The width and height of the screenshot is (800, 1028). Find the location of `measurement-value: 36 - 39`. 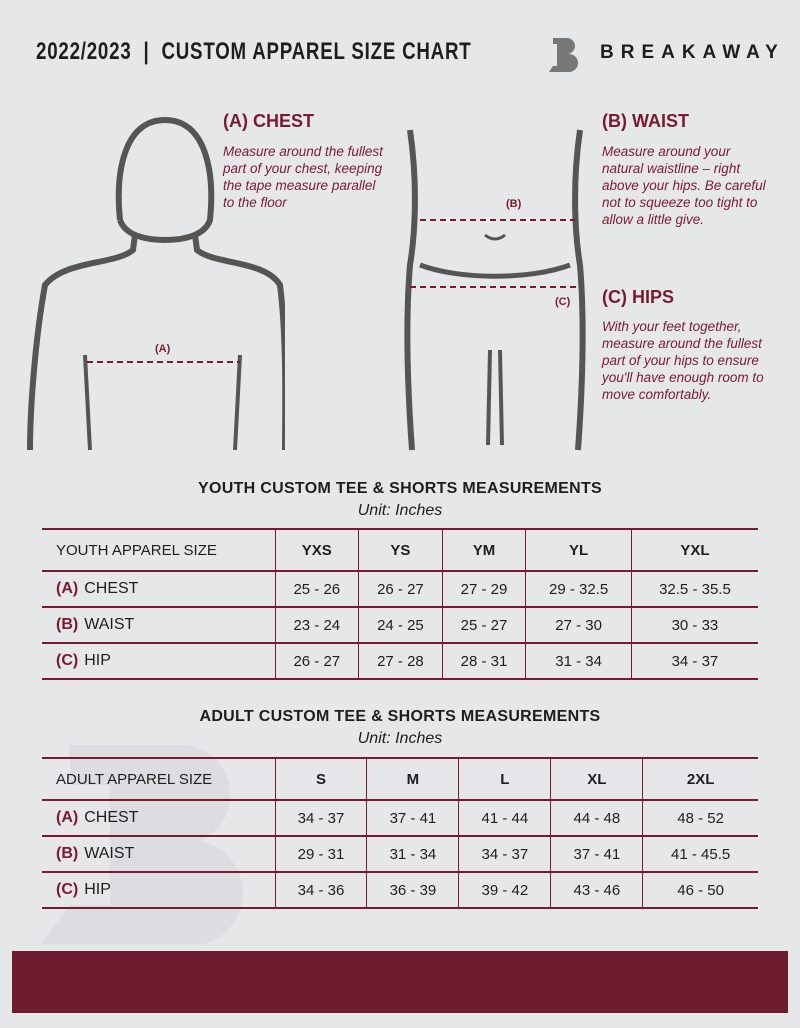

measurement-value: 36 - 39 is located at coordinates (412, 890).